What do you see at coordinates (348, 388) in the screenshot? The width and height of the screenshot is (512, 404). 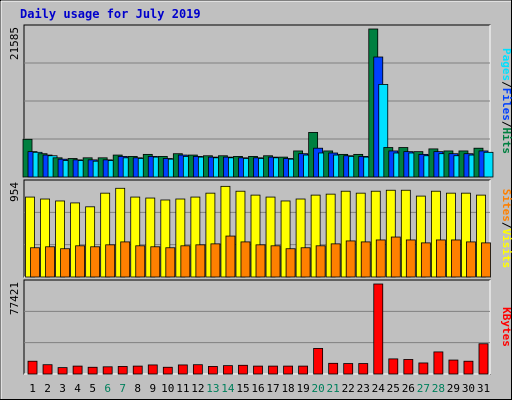 I see `x-tick-label-22: 22` at bounding box center [348, 388].